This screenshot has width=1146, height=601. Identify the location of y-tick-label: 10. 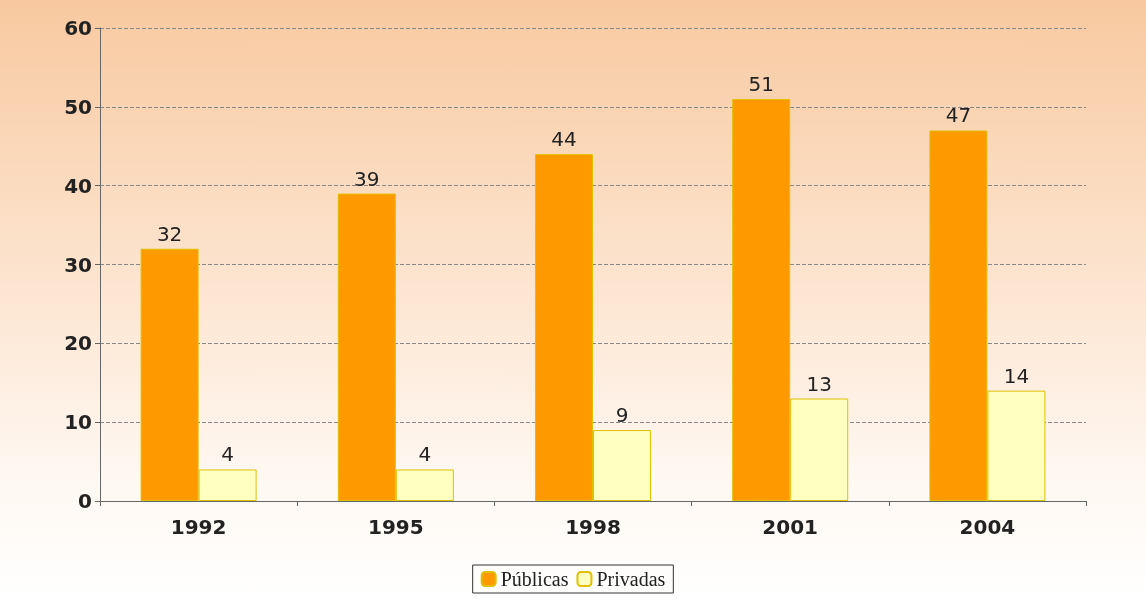
(78, 422).